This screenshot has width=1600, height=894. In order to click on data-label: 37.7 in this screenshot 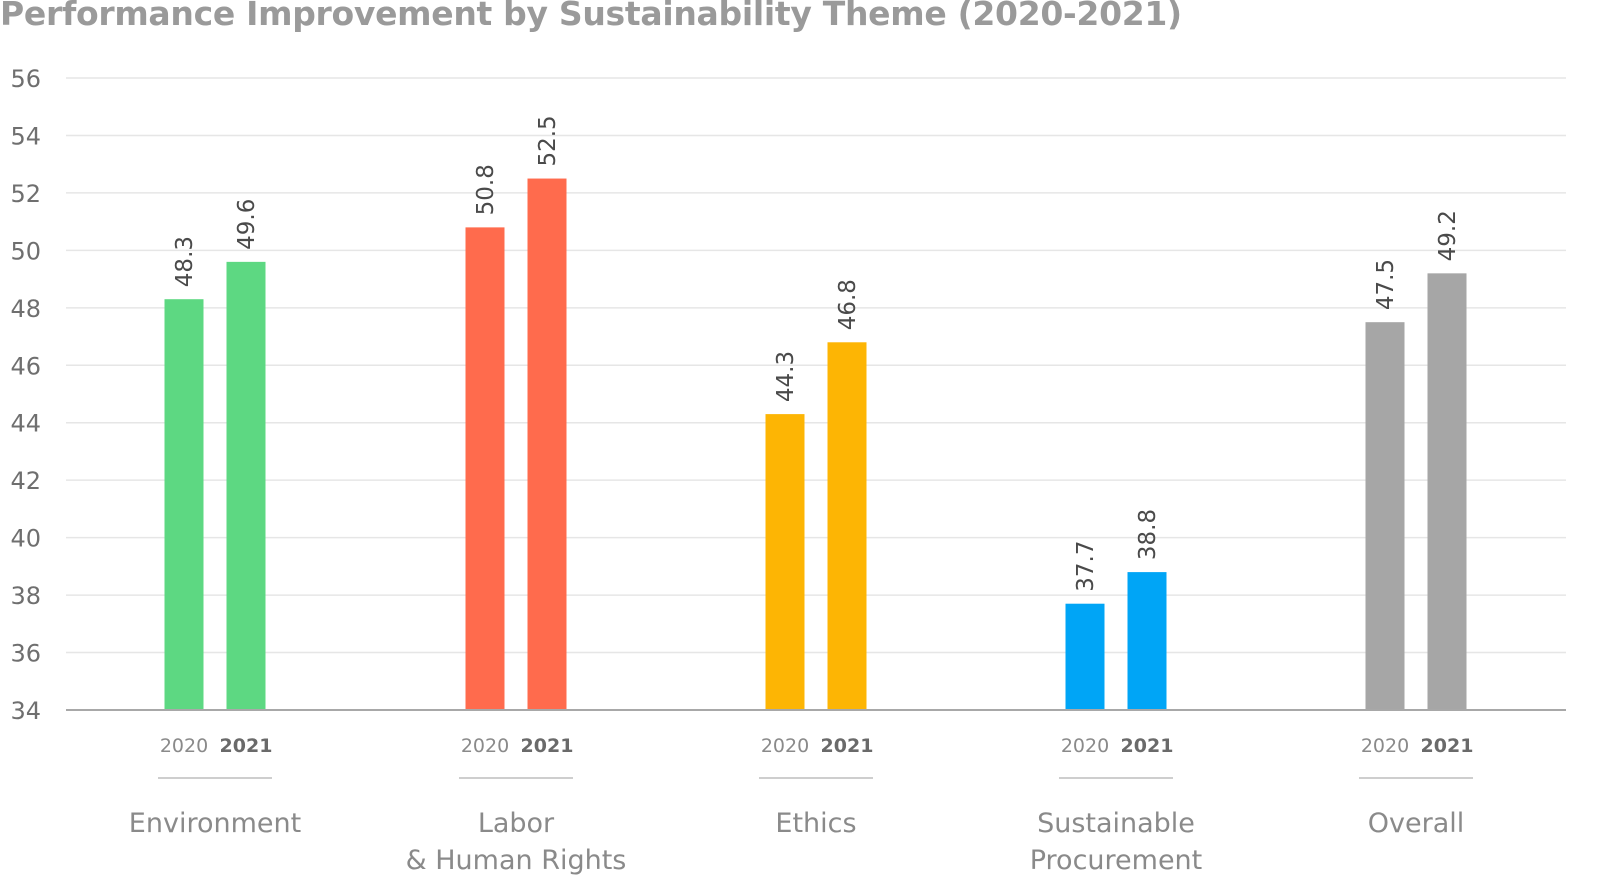, I will do `click(1086, 565)`.